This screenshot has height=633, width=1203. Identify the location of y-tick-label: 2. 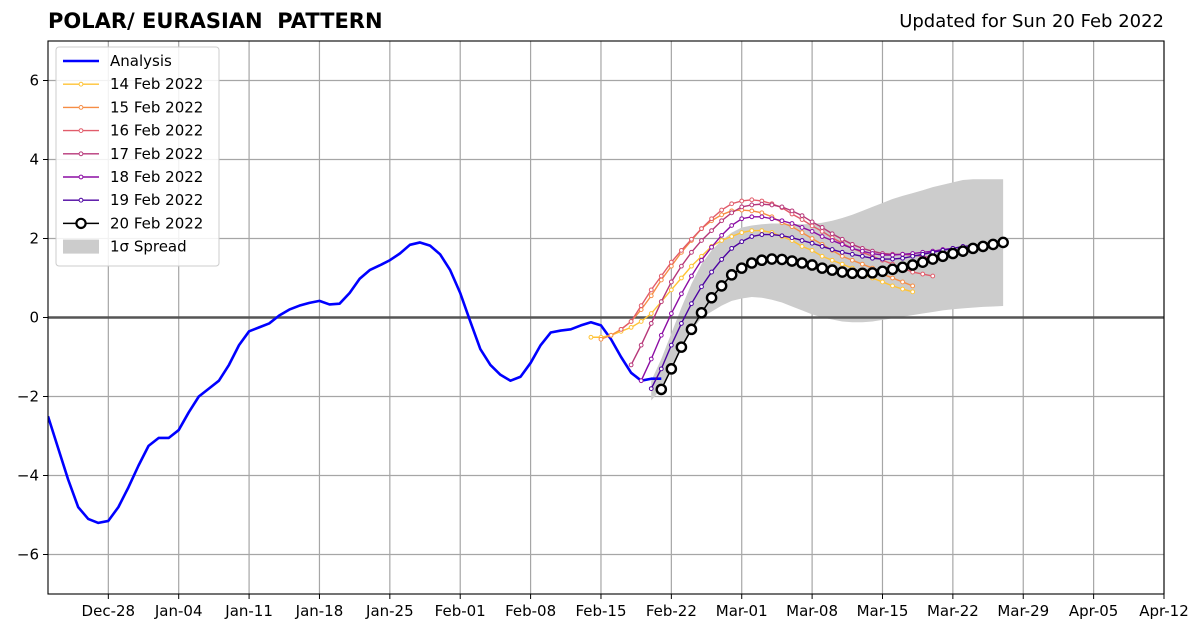
(34, 239).